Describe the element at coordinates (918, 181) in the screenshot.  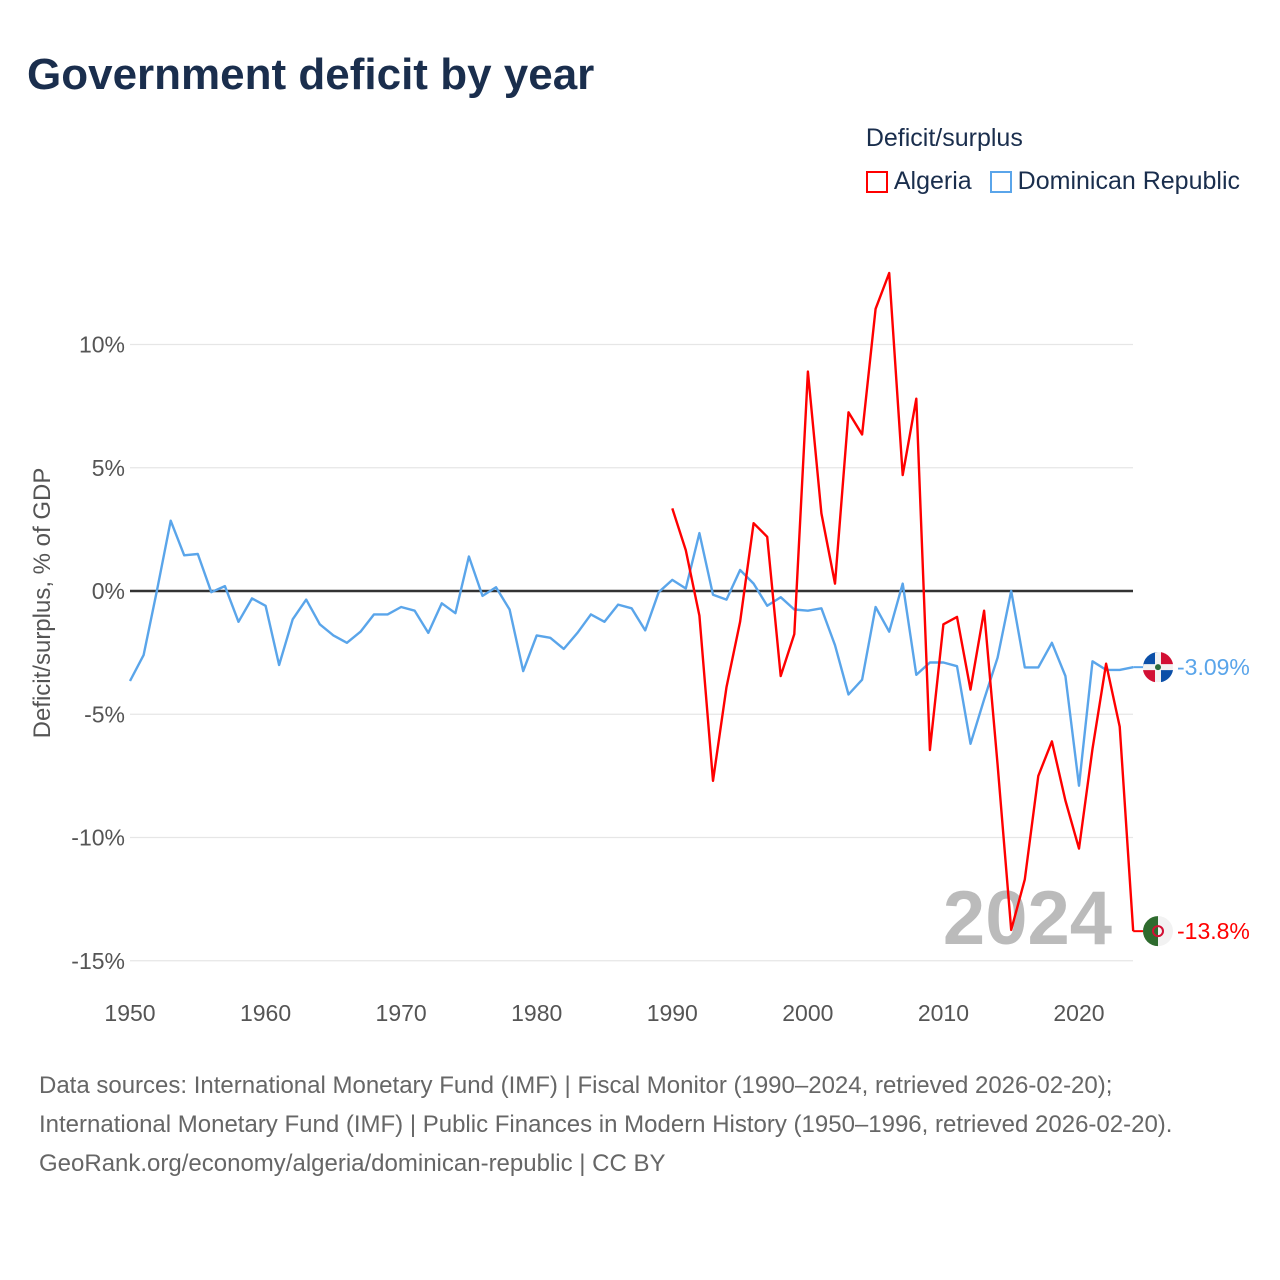
I see `legend-item-algeria: Algeria` at that location.